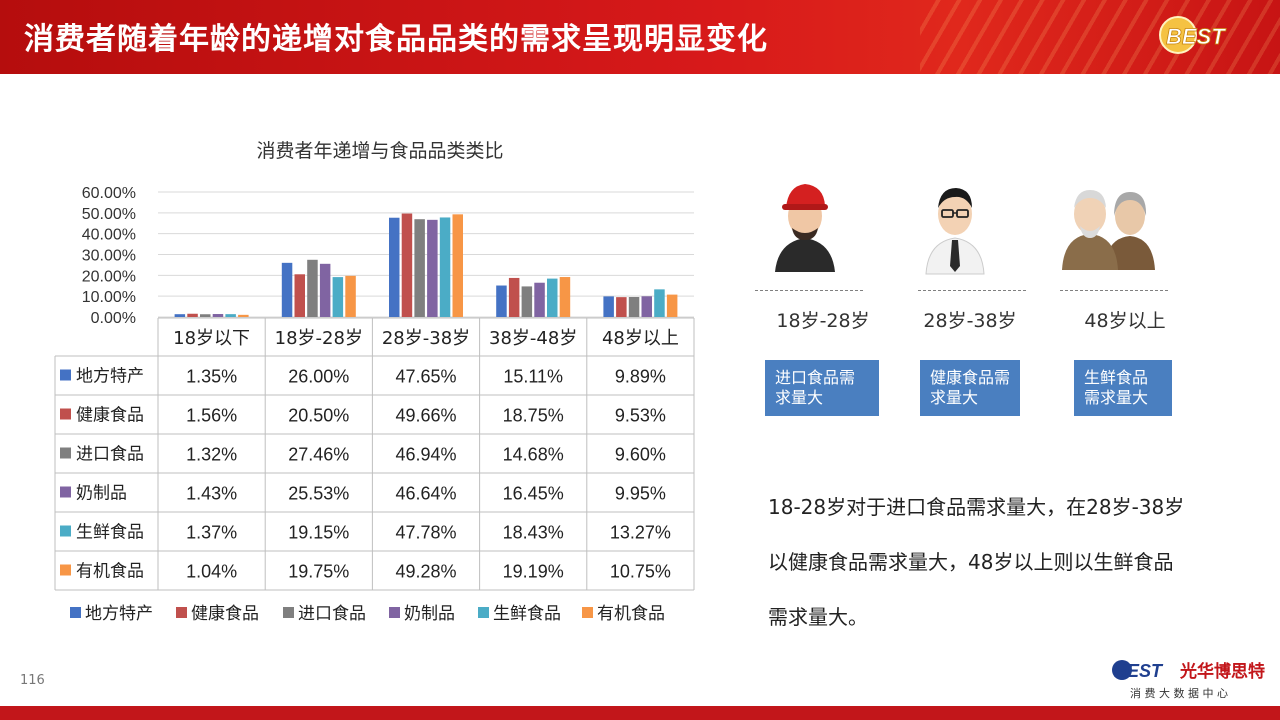  Describe the element at coordinates (1123, 388) in the screenshot. I see `demand-box: 生鲜食品需求量大` at that location.